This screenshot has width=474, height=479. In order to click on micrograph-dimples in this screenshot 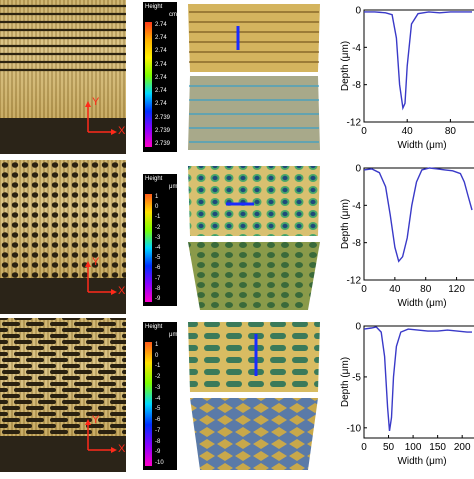, I will do `click(63, 237)`.